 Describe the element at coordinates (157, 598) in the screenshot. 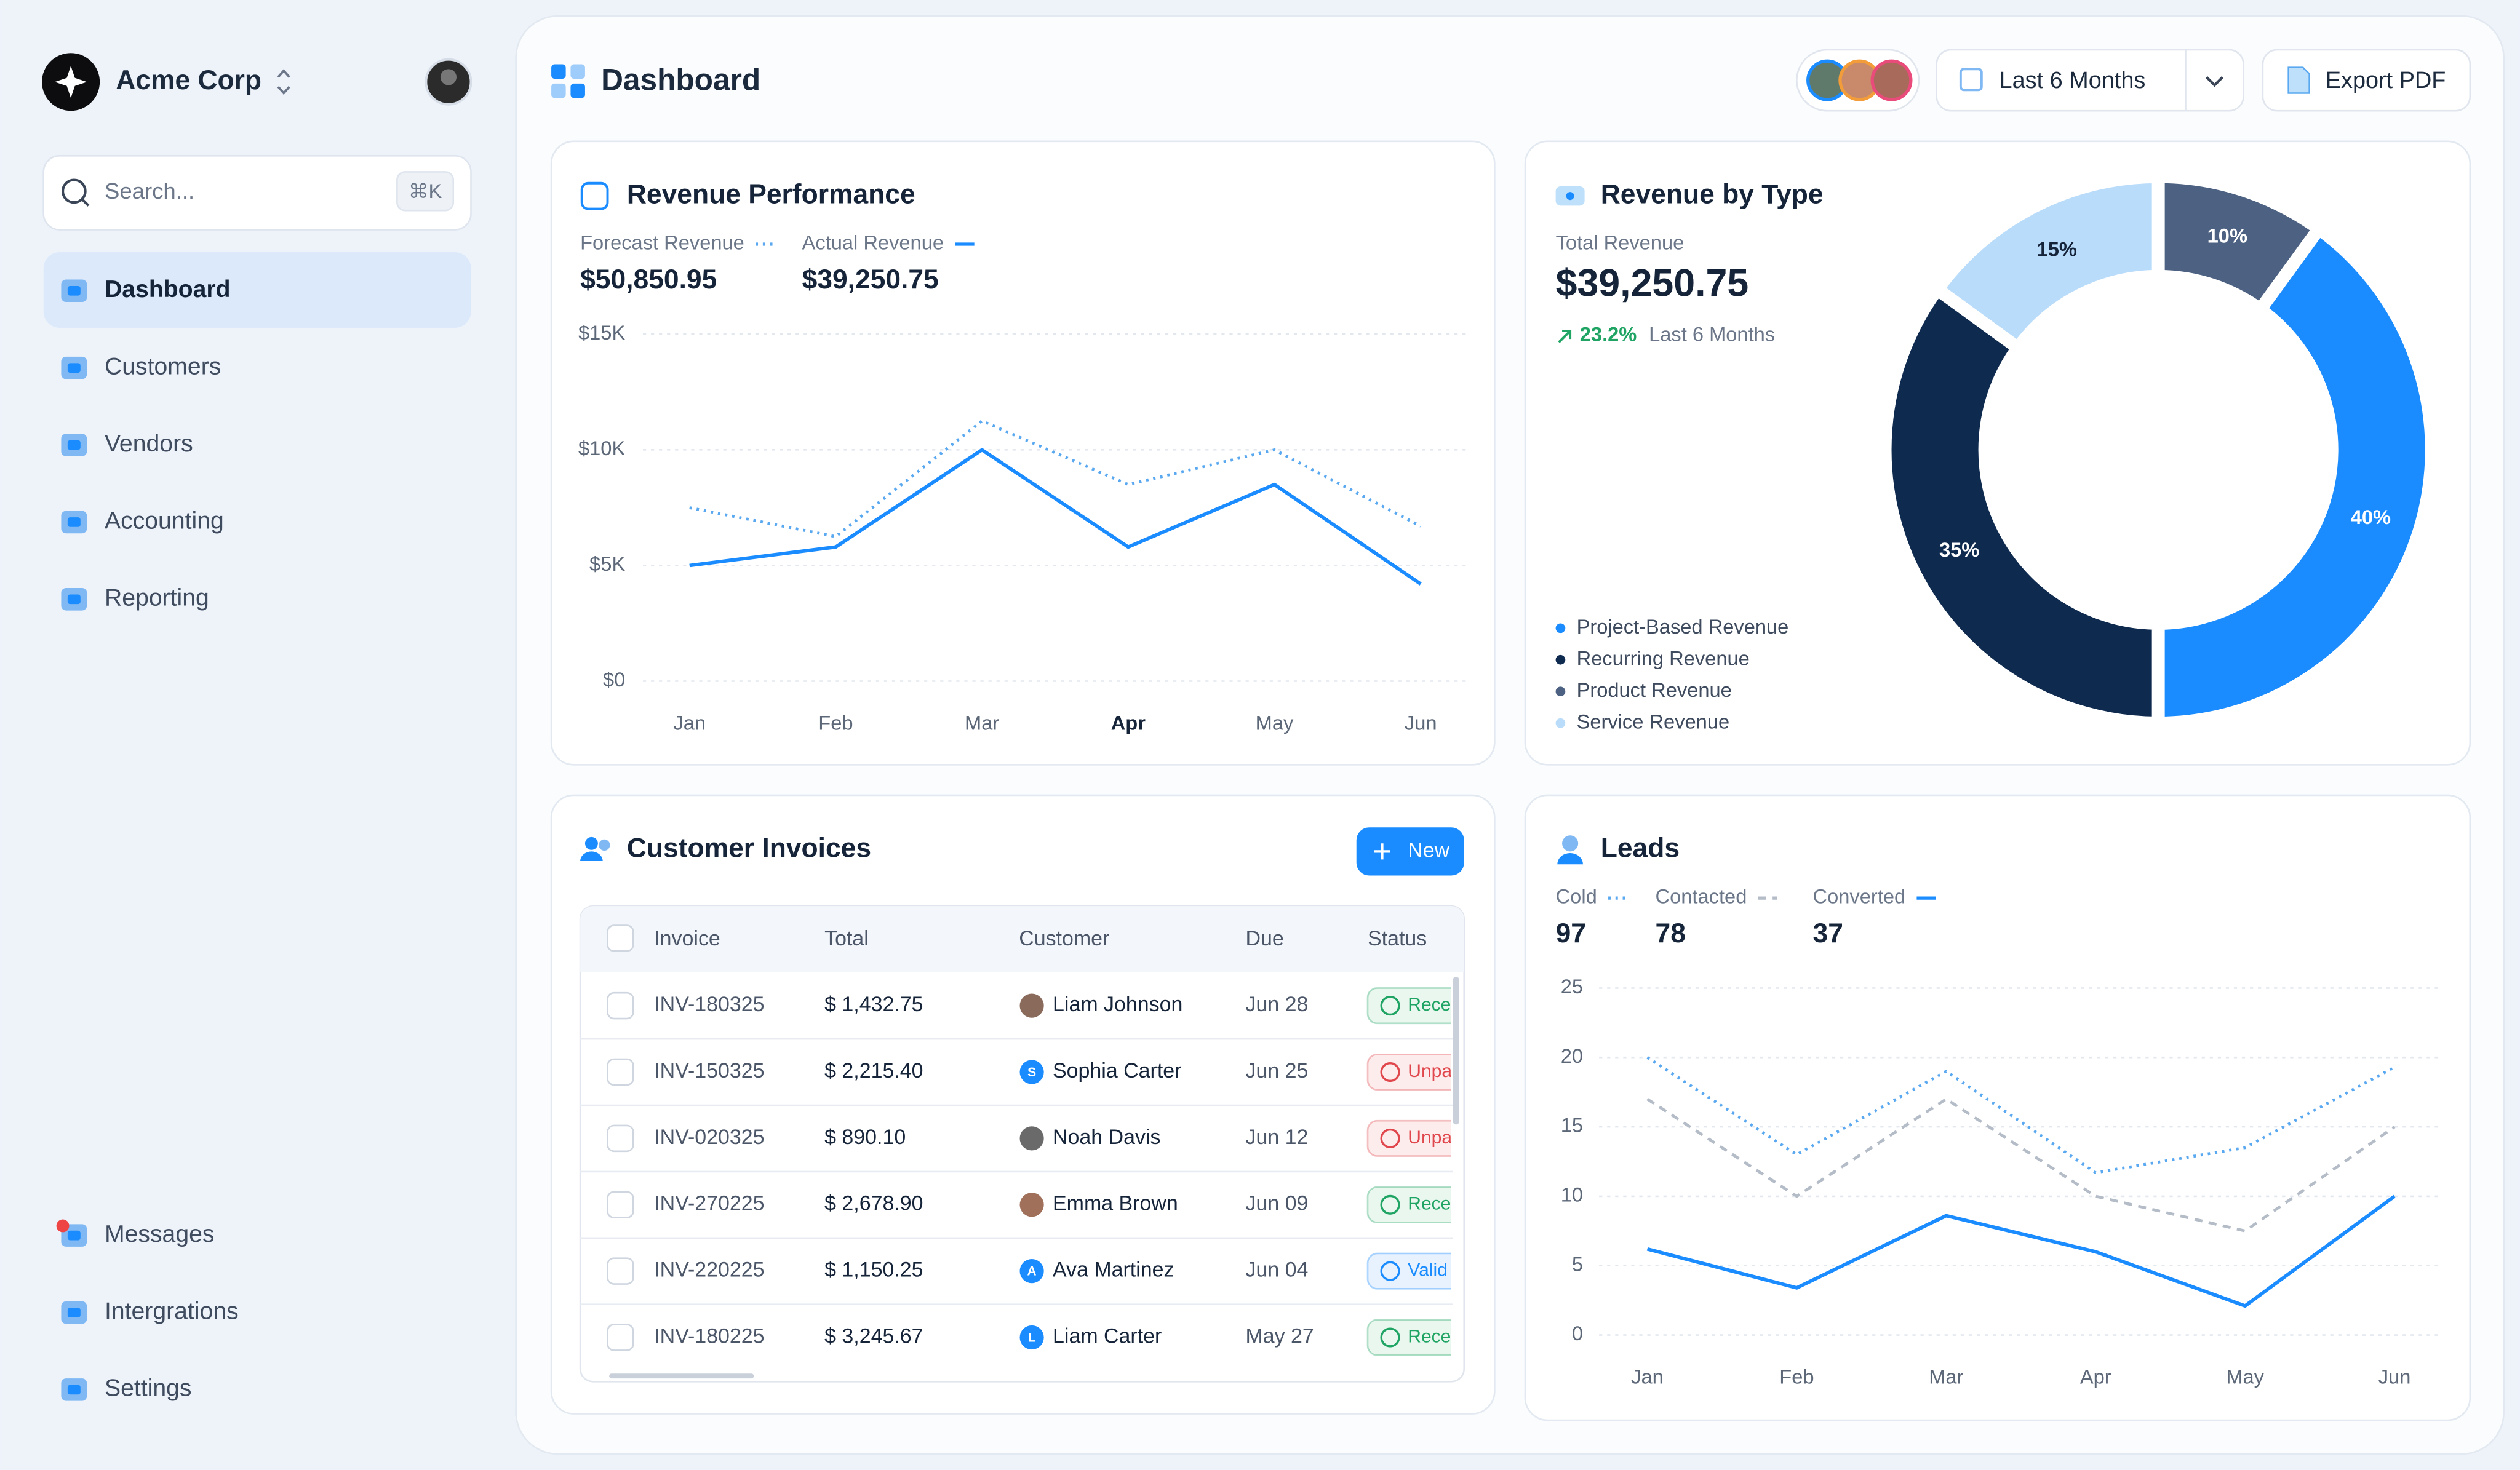

I see `nav-item: Reporting` at that location.